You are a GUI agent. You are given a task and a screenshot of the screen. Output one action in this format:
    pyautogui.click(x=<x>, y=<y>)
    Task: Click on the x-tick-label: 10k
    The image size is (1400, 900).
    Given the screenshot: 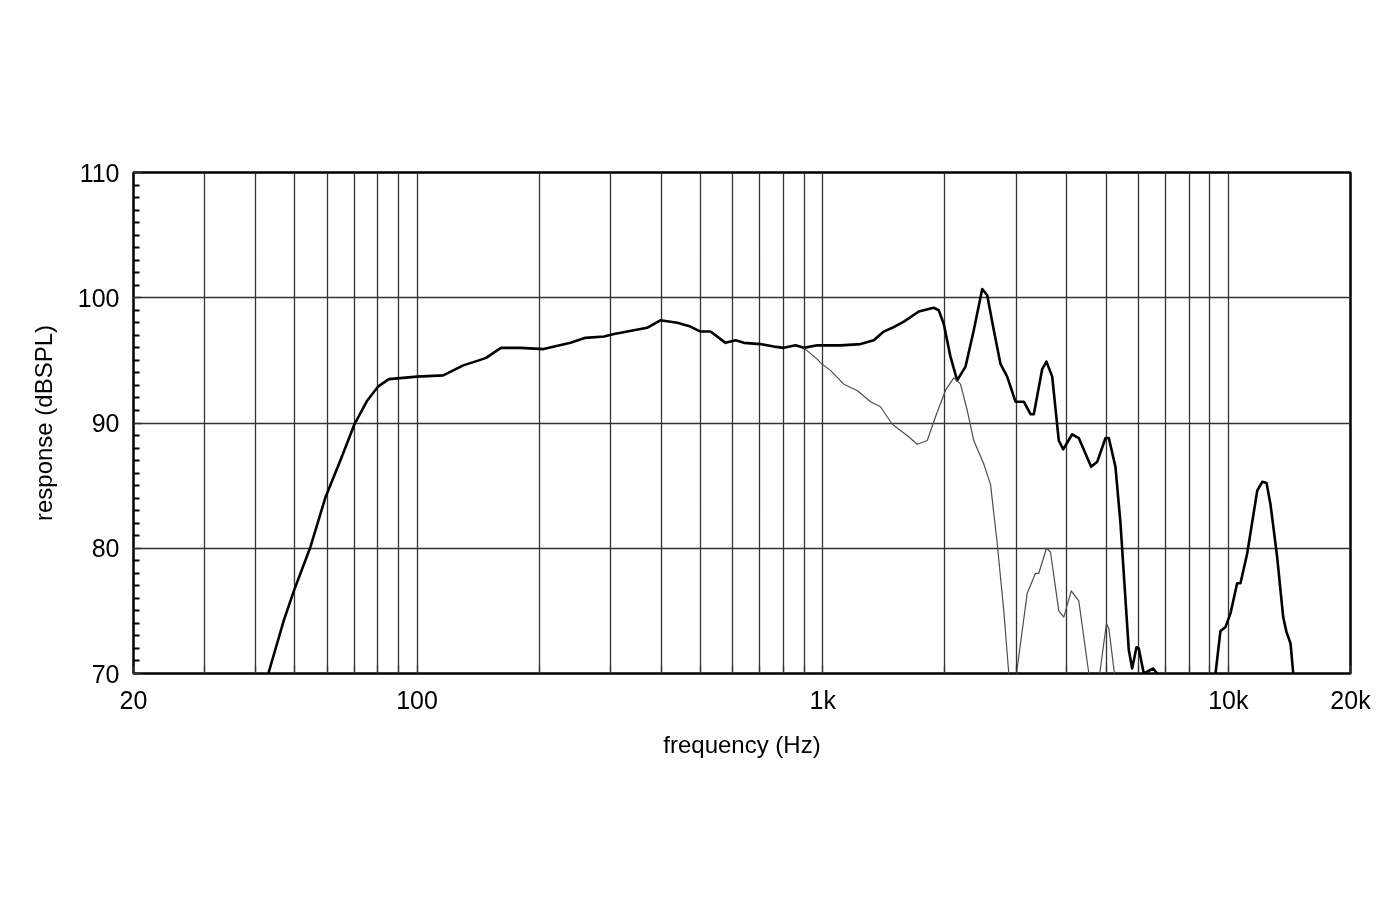 What is the action you would take?
    pyautogui.click(x=1229, y=699)
    